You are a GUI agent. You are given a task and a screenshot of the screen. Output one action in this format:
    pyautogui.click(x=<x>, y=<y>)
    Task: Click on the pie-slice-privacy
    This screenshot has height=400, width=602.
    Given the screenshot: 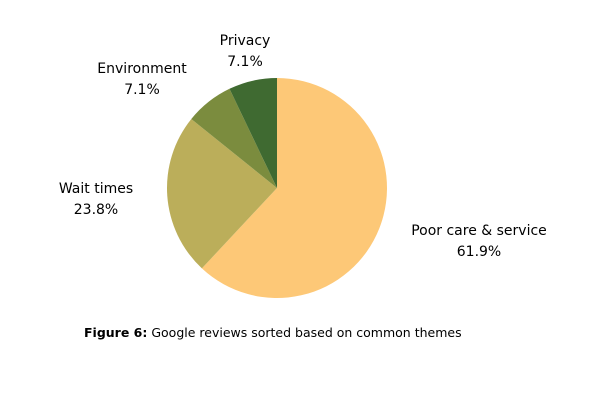 What is the action you would take?
    pyautogui.click(x=253, y=133)
    